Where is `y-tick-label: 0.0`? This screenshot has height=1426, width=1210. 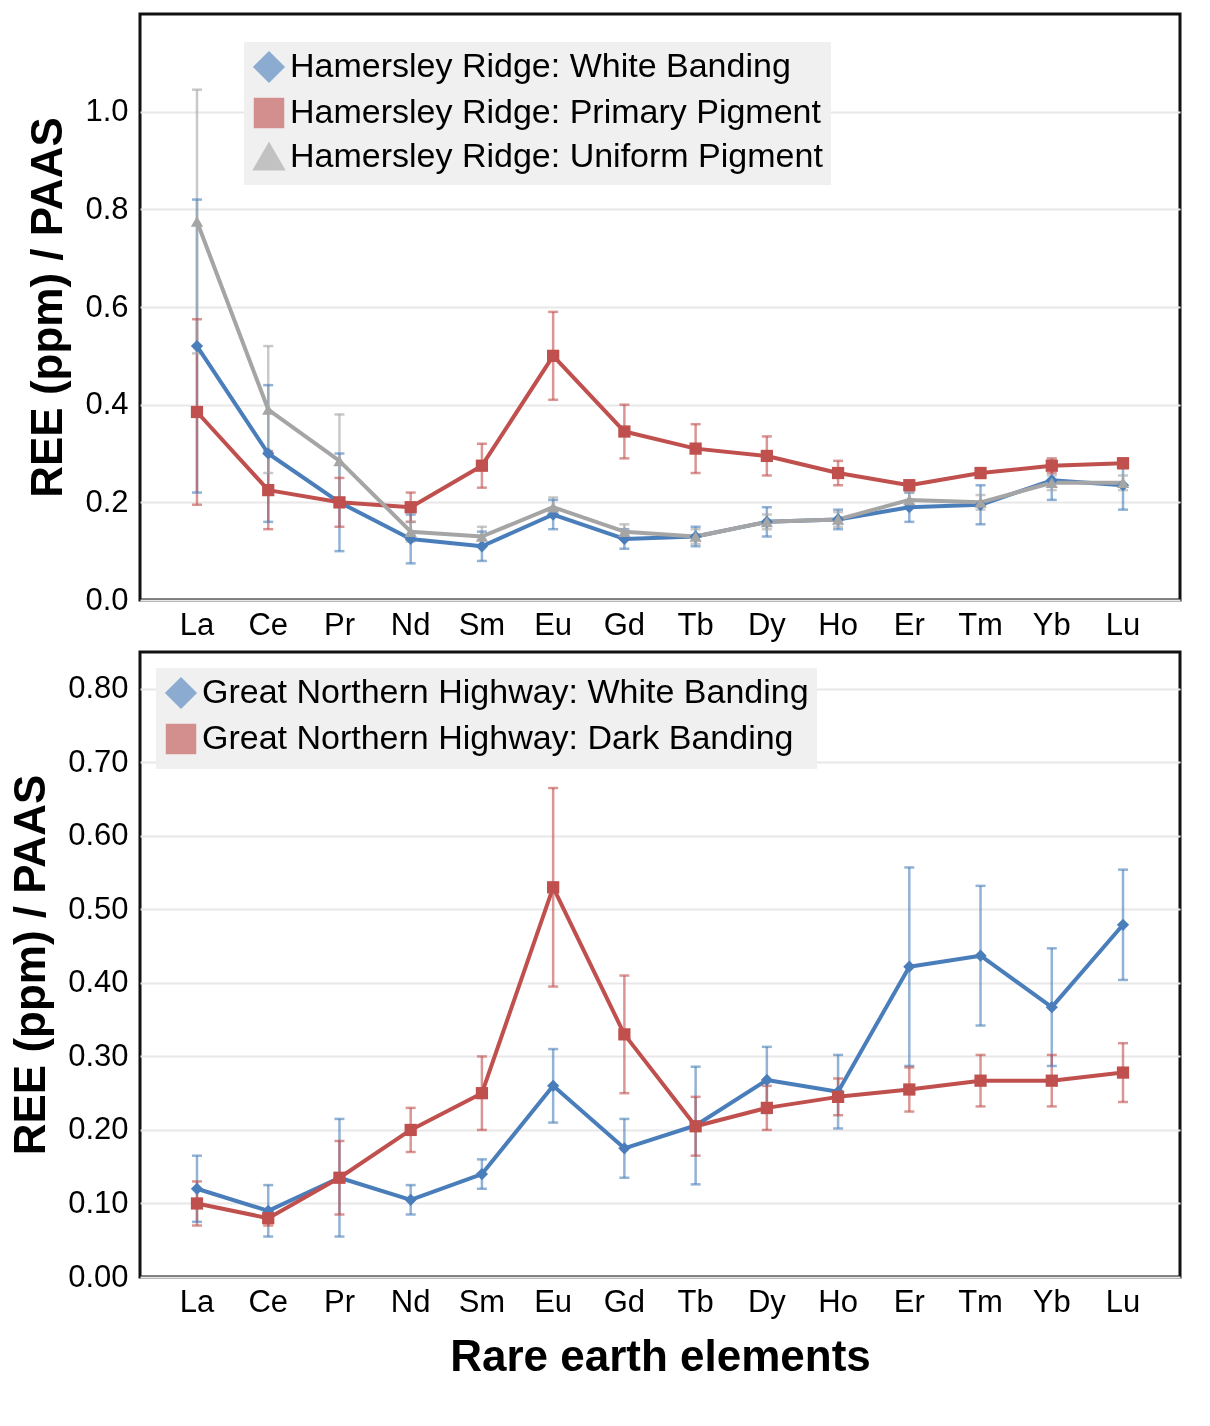
y-tick-label: 0.0 is located at coordinates (107, 599).